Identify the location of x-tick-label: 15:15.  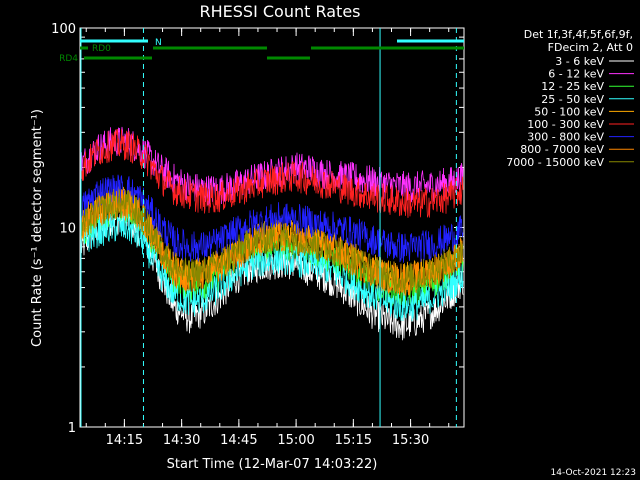
(353, 440).